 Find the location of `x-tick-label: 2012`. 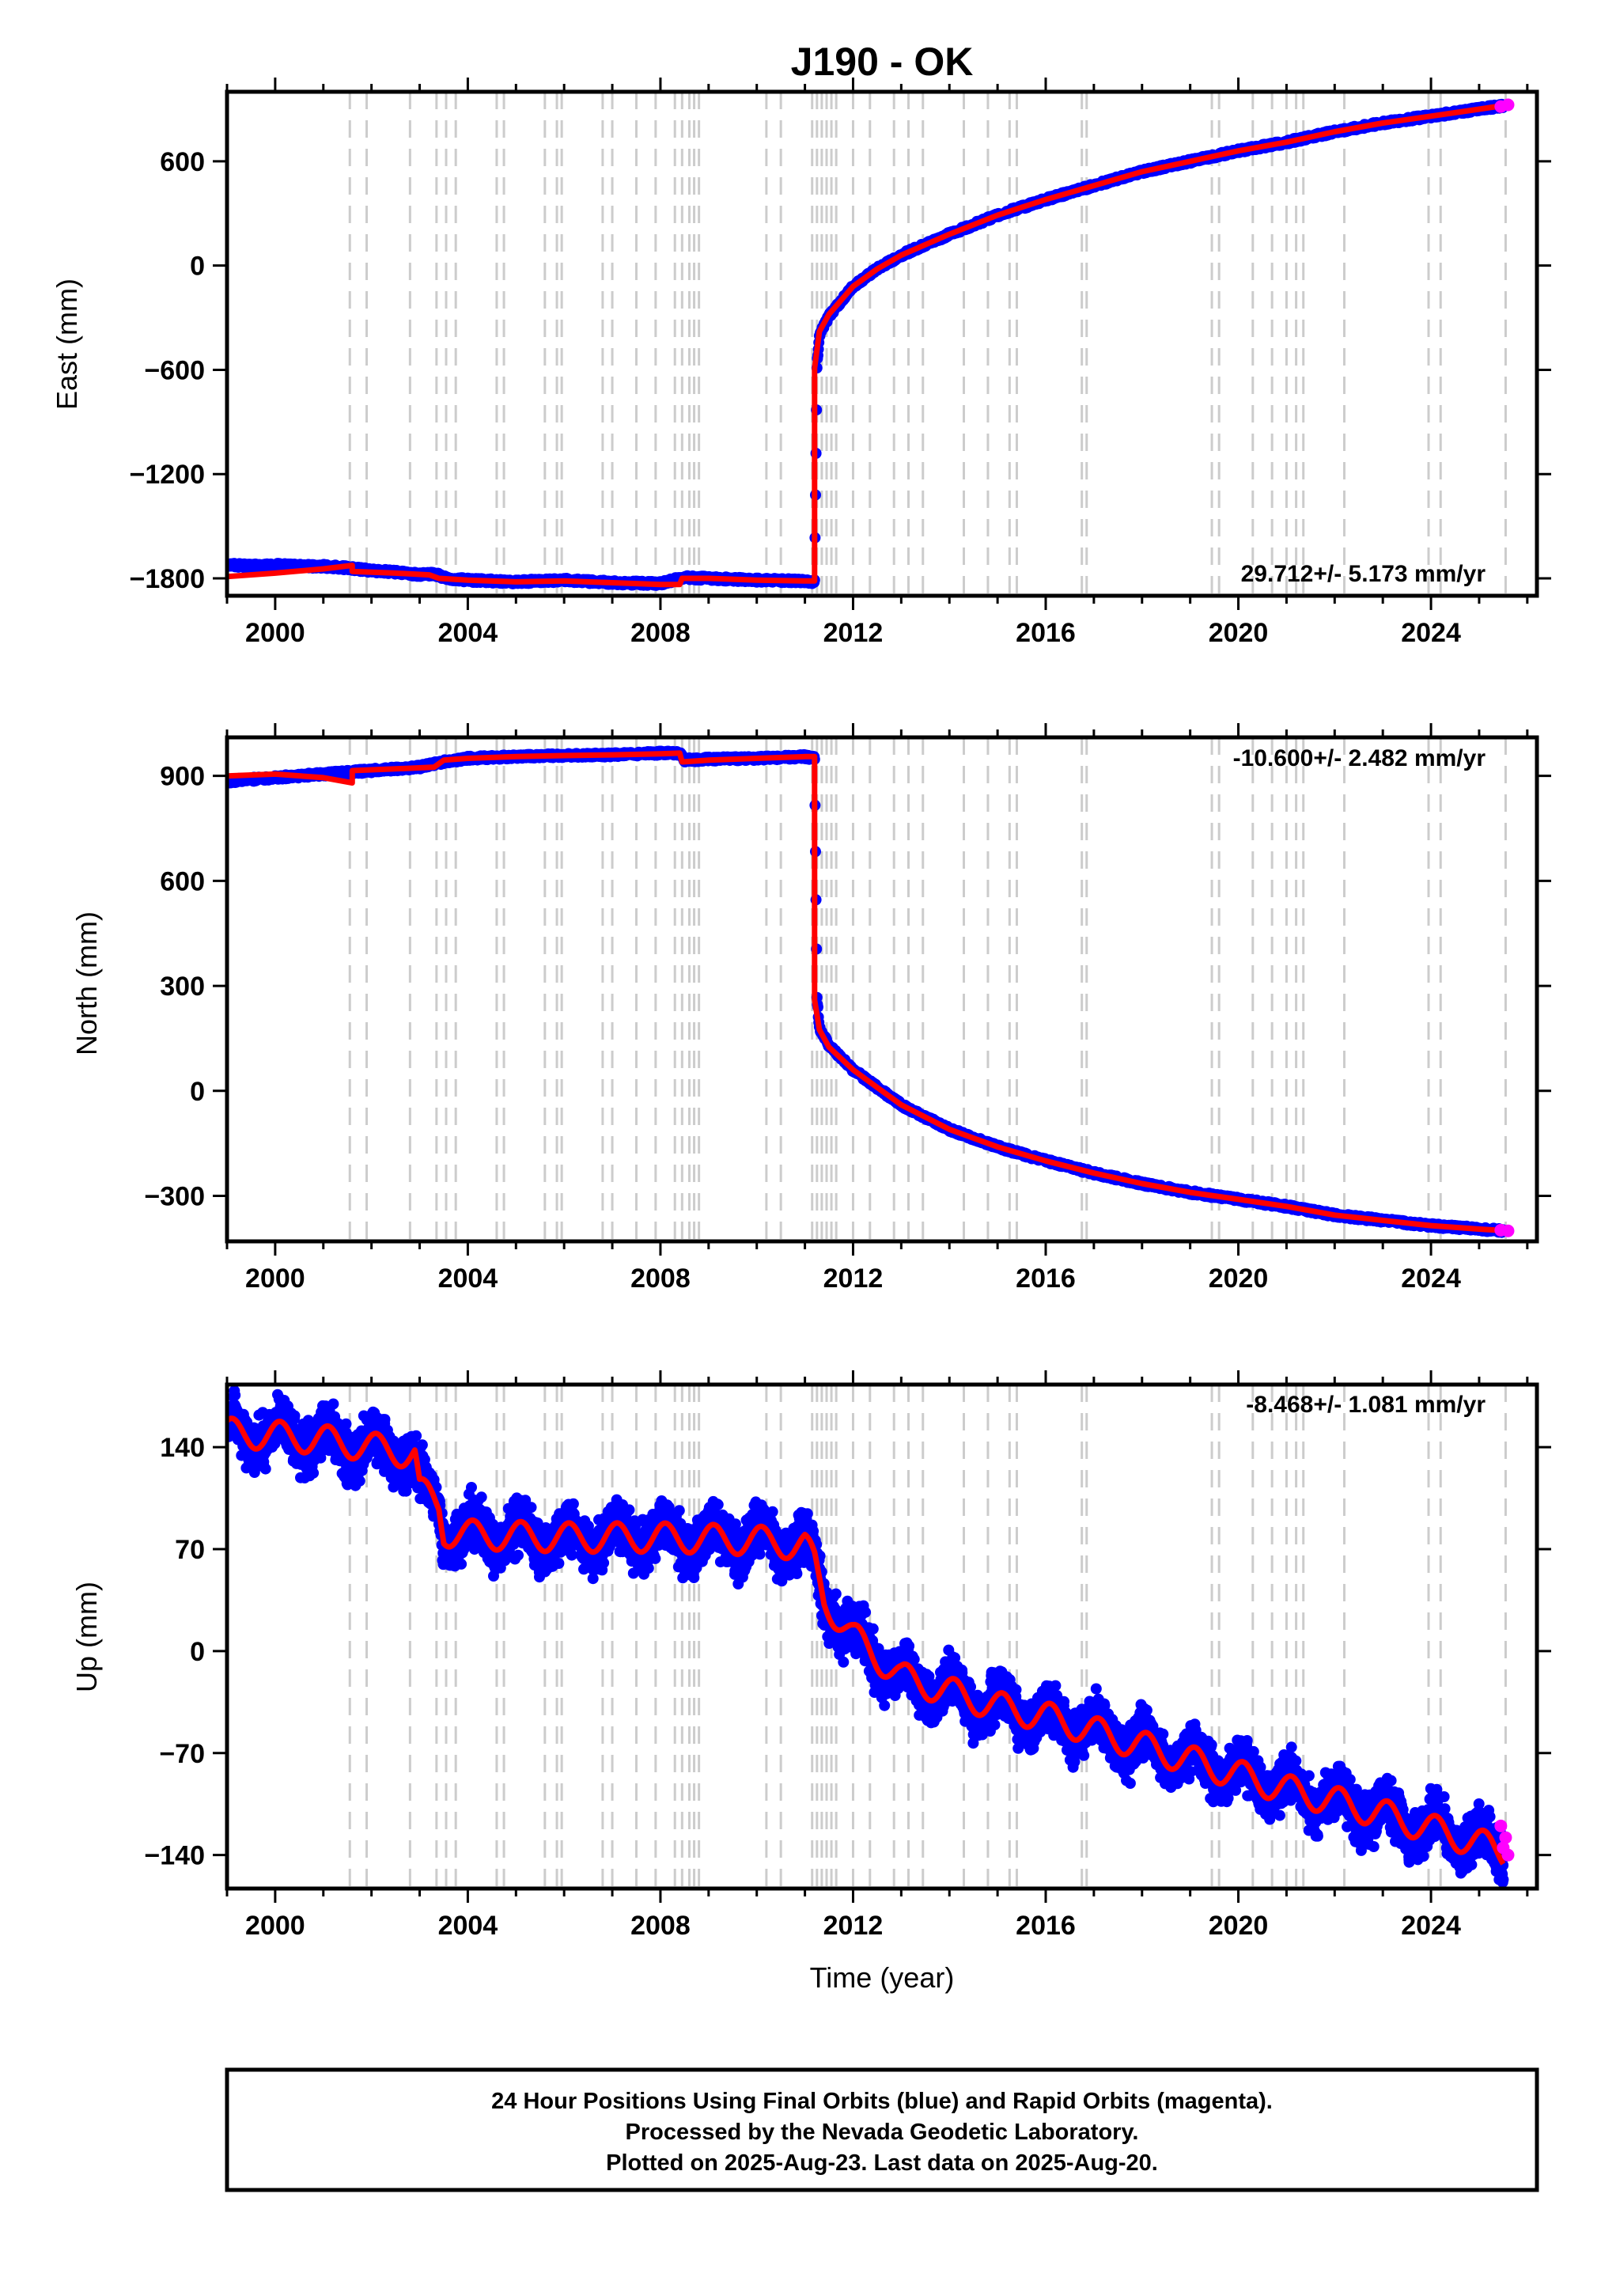

x-tick-label: 2012 is located at coordinates (853, 633).